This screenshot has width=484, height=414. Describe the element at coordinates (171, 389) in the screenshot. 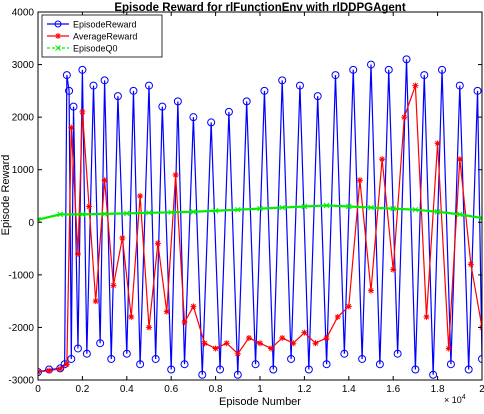

I see `x-tick-label: 0.6` at that location.